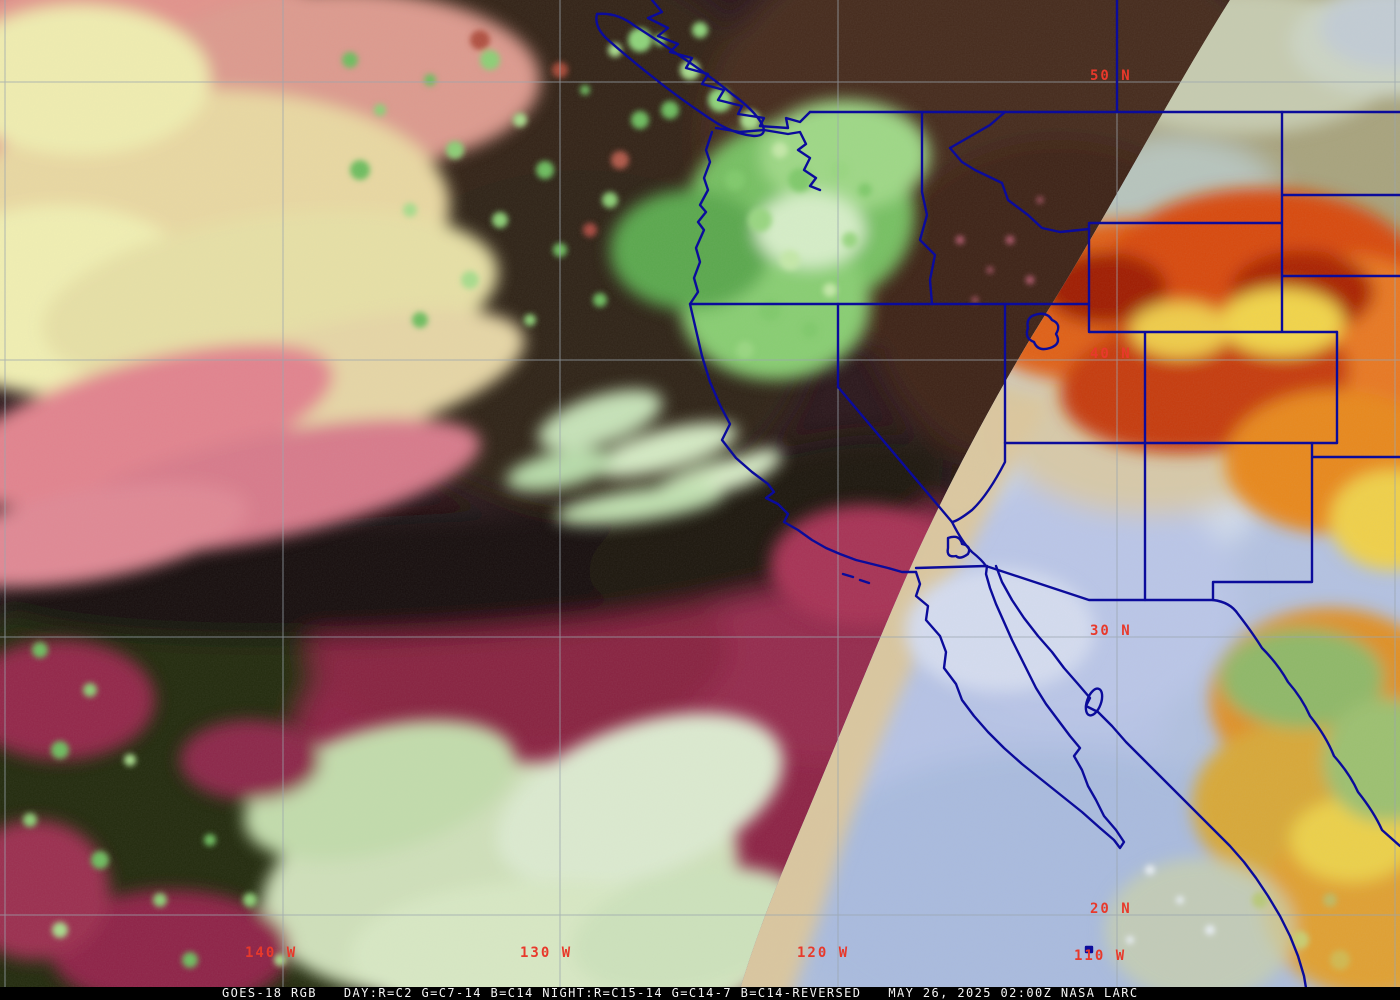  I want to click on coast-puget-sound, so click(768, 159).